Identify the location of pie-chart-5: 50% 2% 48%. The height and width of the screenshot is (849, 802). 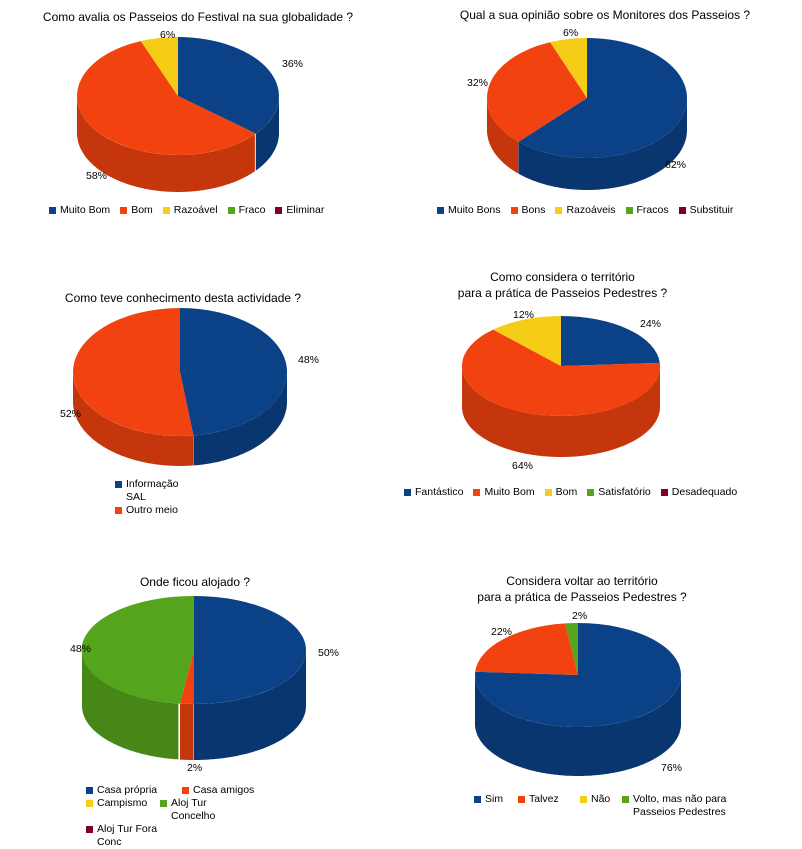
(204, 684).